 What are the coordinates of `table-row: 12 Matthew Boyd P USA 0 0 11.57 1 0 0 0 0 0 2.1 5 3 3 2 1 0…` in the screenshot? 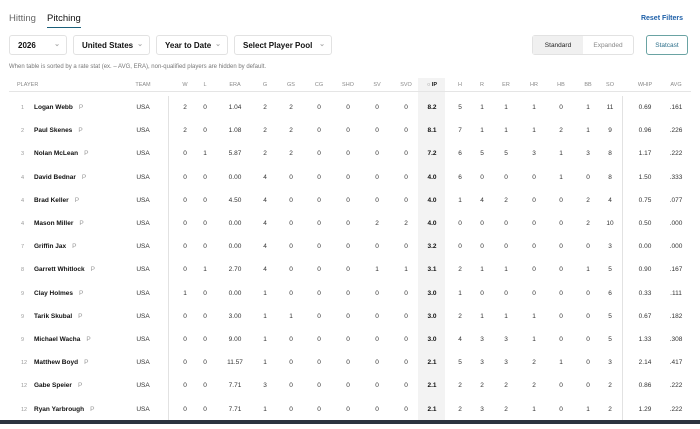 It's located at (350, 370).